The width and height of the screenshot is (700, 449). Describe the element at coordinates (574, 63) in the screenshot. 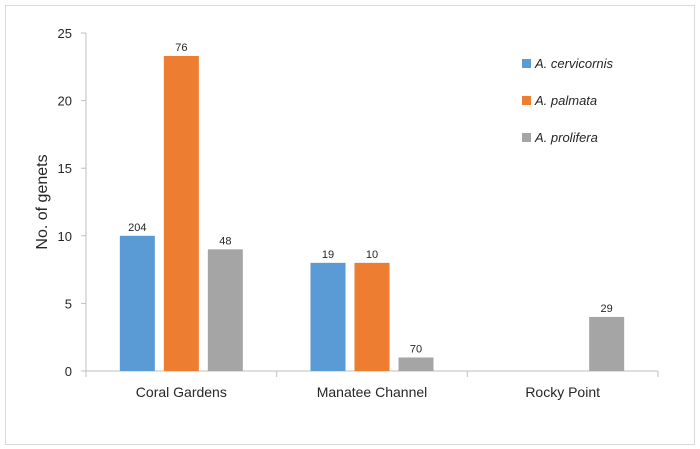

I see `legend-label: A. cervicornis` at that location.